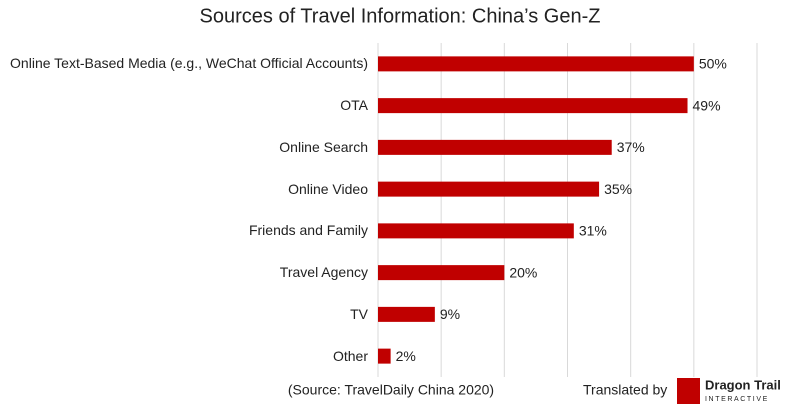 This screenshot has width=800, height=409. I want to click on value-label: 20%, so click(523, 272).